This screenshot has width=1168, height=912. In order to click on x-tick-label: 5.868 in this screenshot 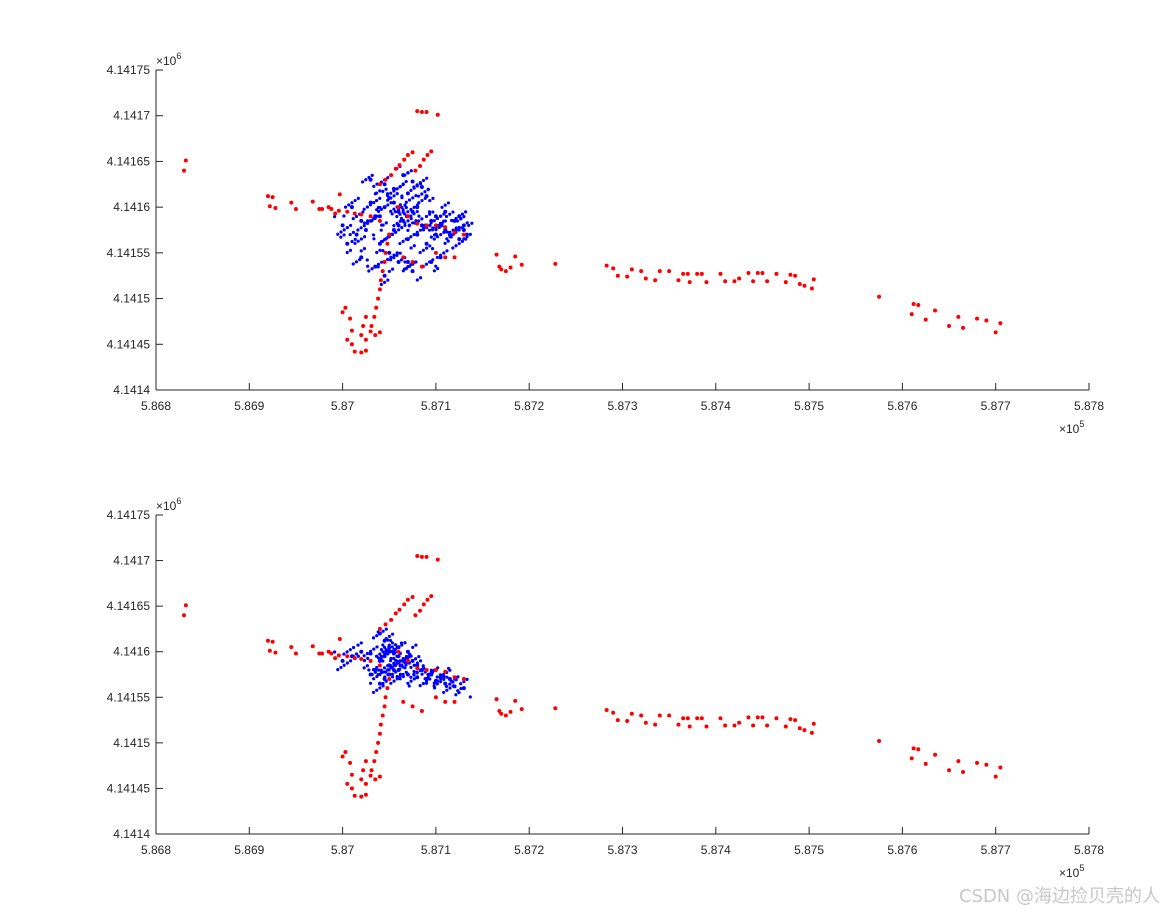, I will do `click(156, 850)`.